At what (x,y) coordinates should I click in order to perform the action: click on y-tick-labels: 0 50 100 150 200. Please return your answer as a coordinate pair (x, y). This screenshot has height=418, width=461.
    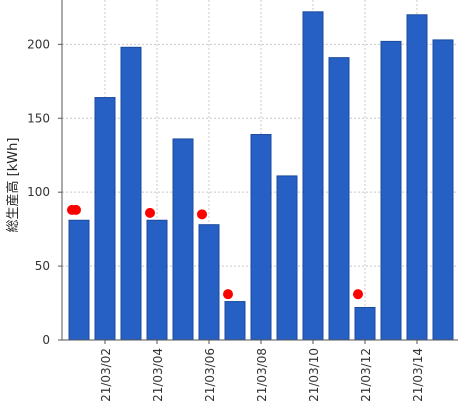
    Looking at the image, I should click on (38, 192).